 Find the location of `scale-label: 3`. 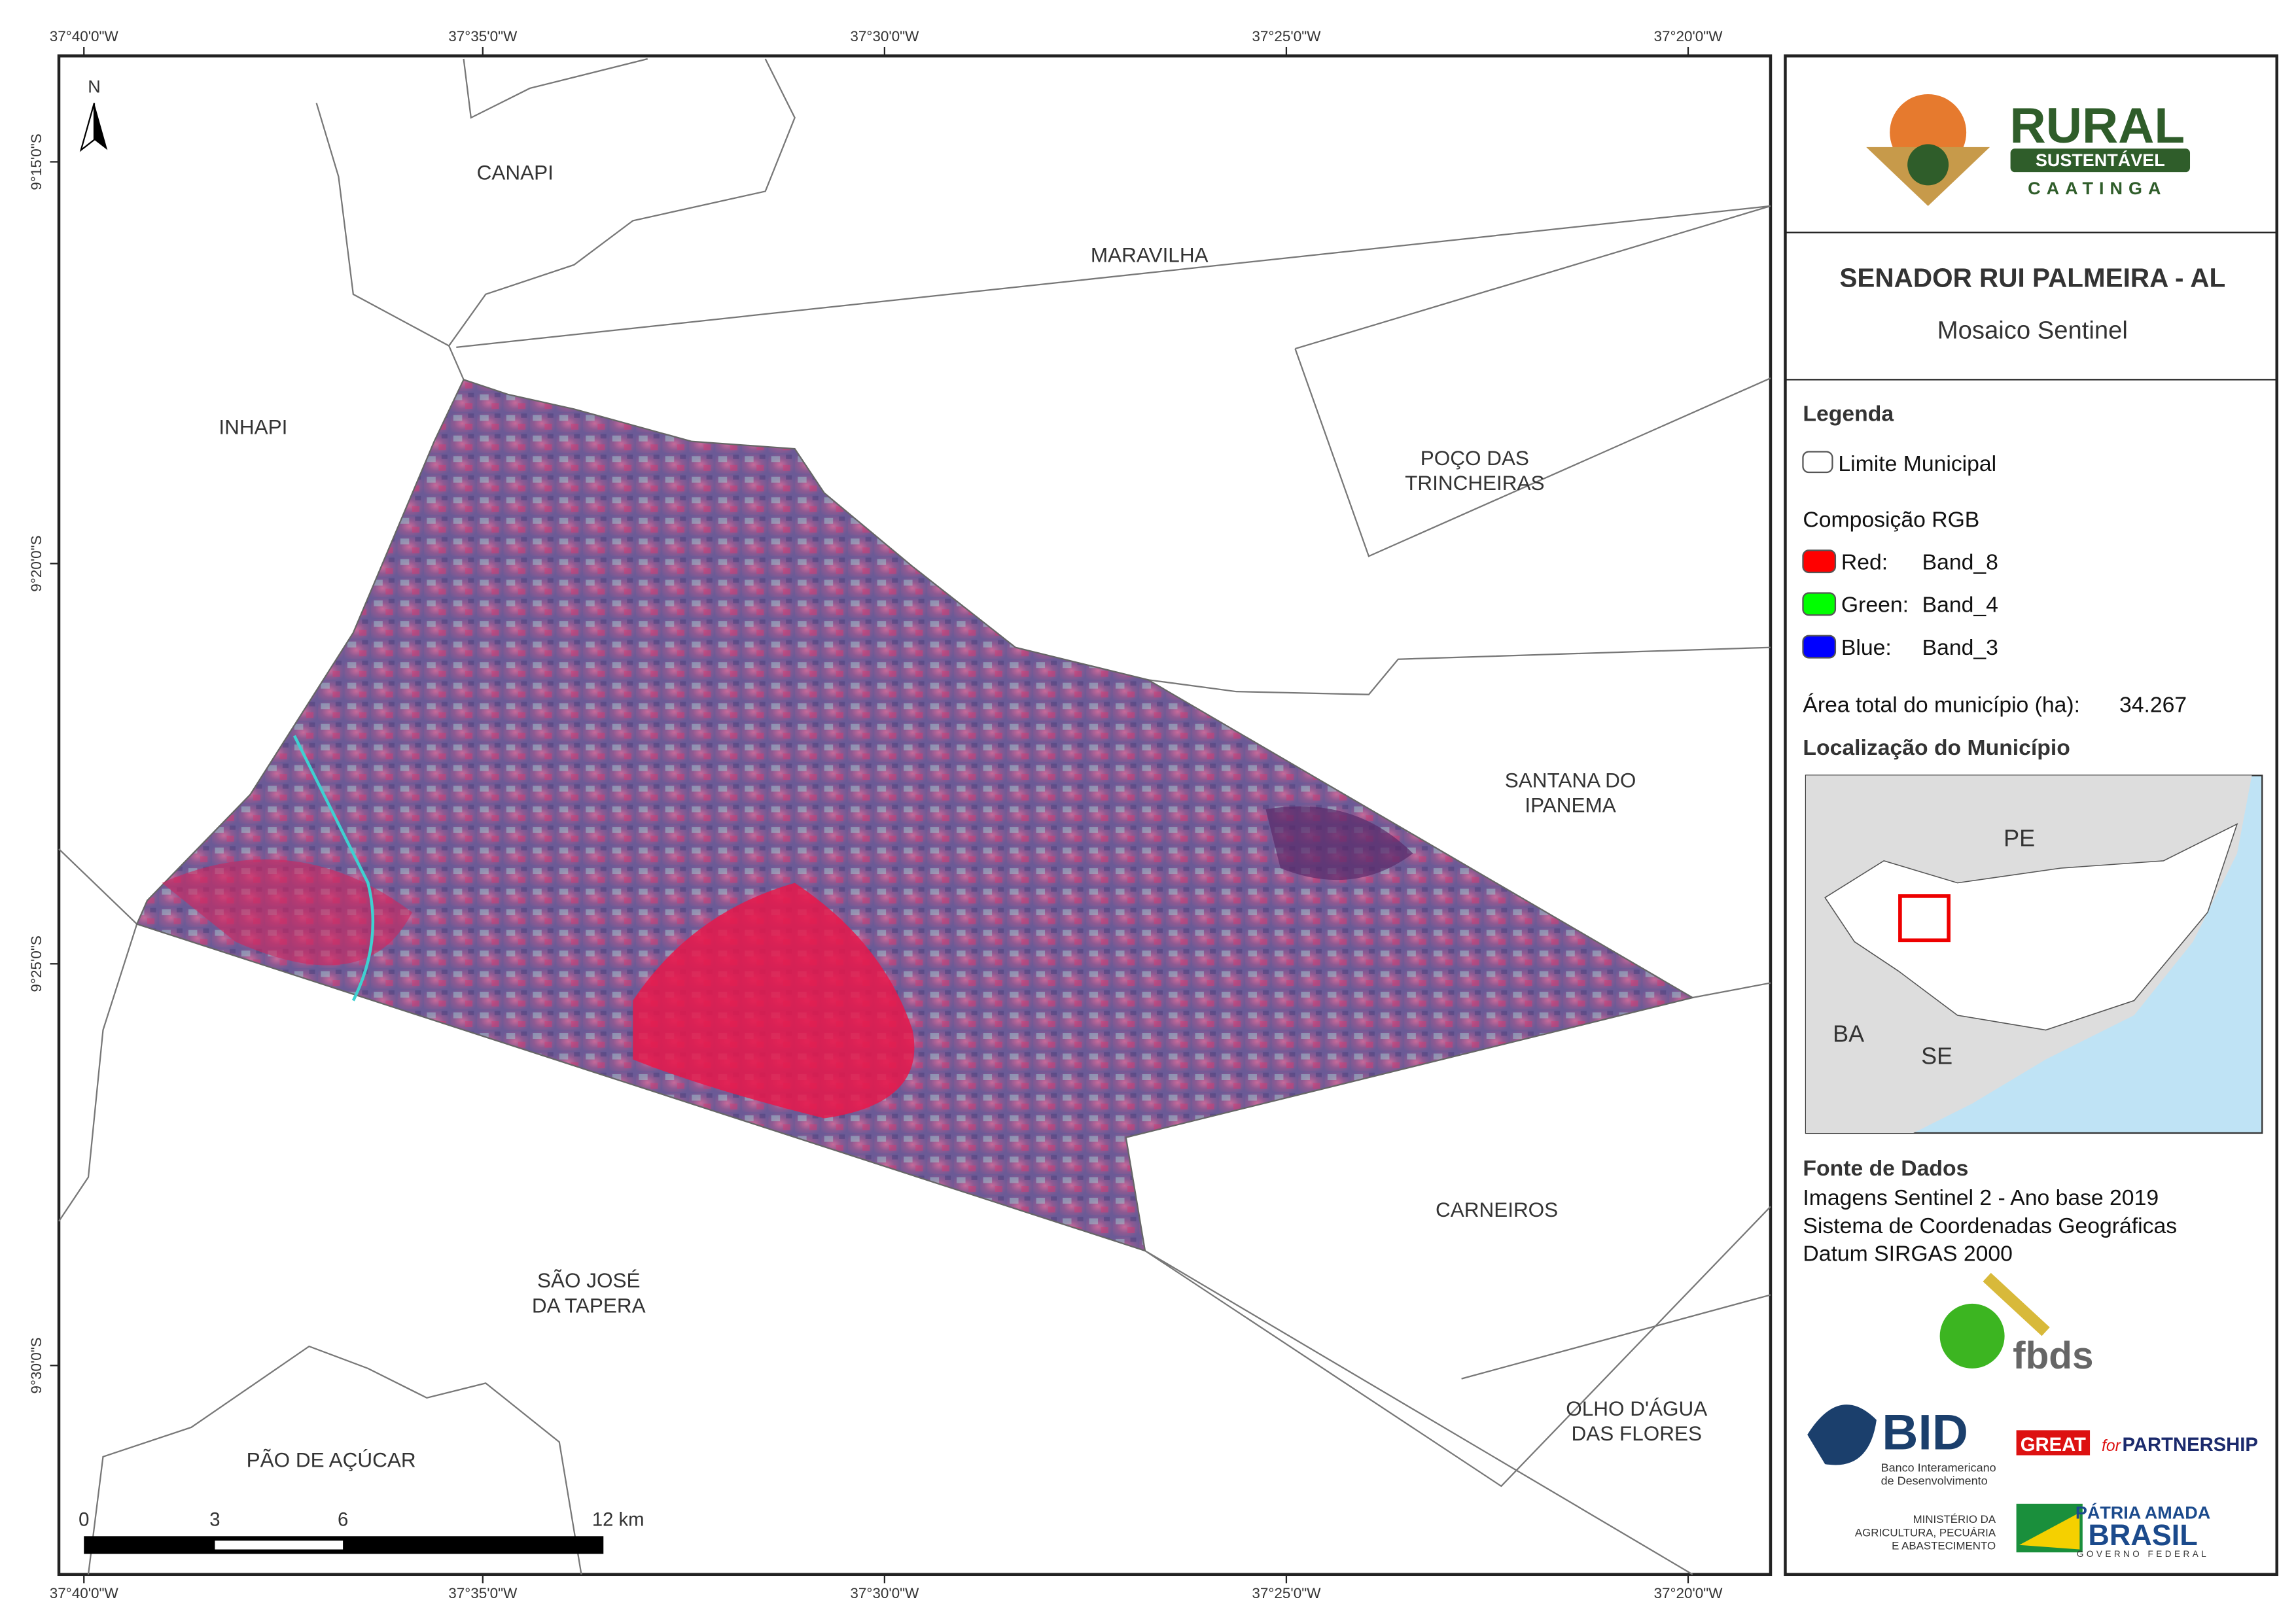

scale-label: 3 is located at coordinates (215, 1520).